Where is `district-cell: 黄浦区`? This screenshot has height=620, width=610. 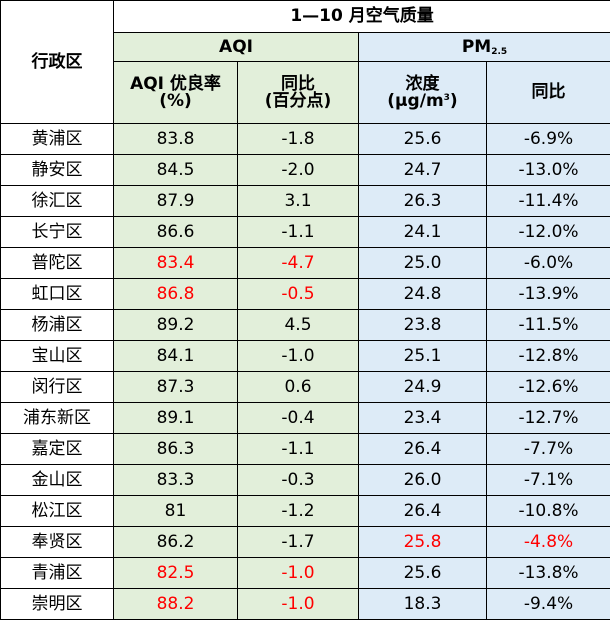
district-cell: 黄浦区 is located at coordinates (57, 139).